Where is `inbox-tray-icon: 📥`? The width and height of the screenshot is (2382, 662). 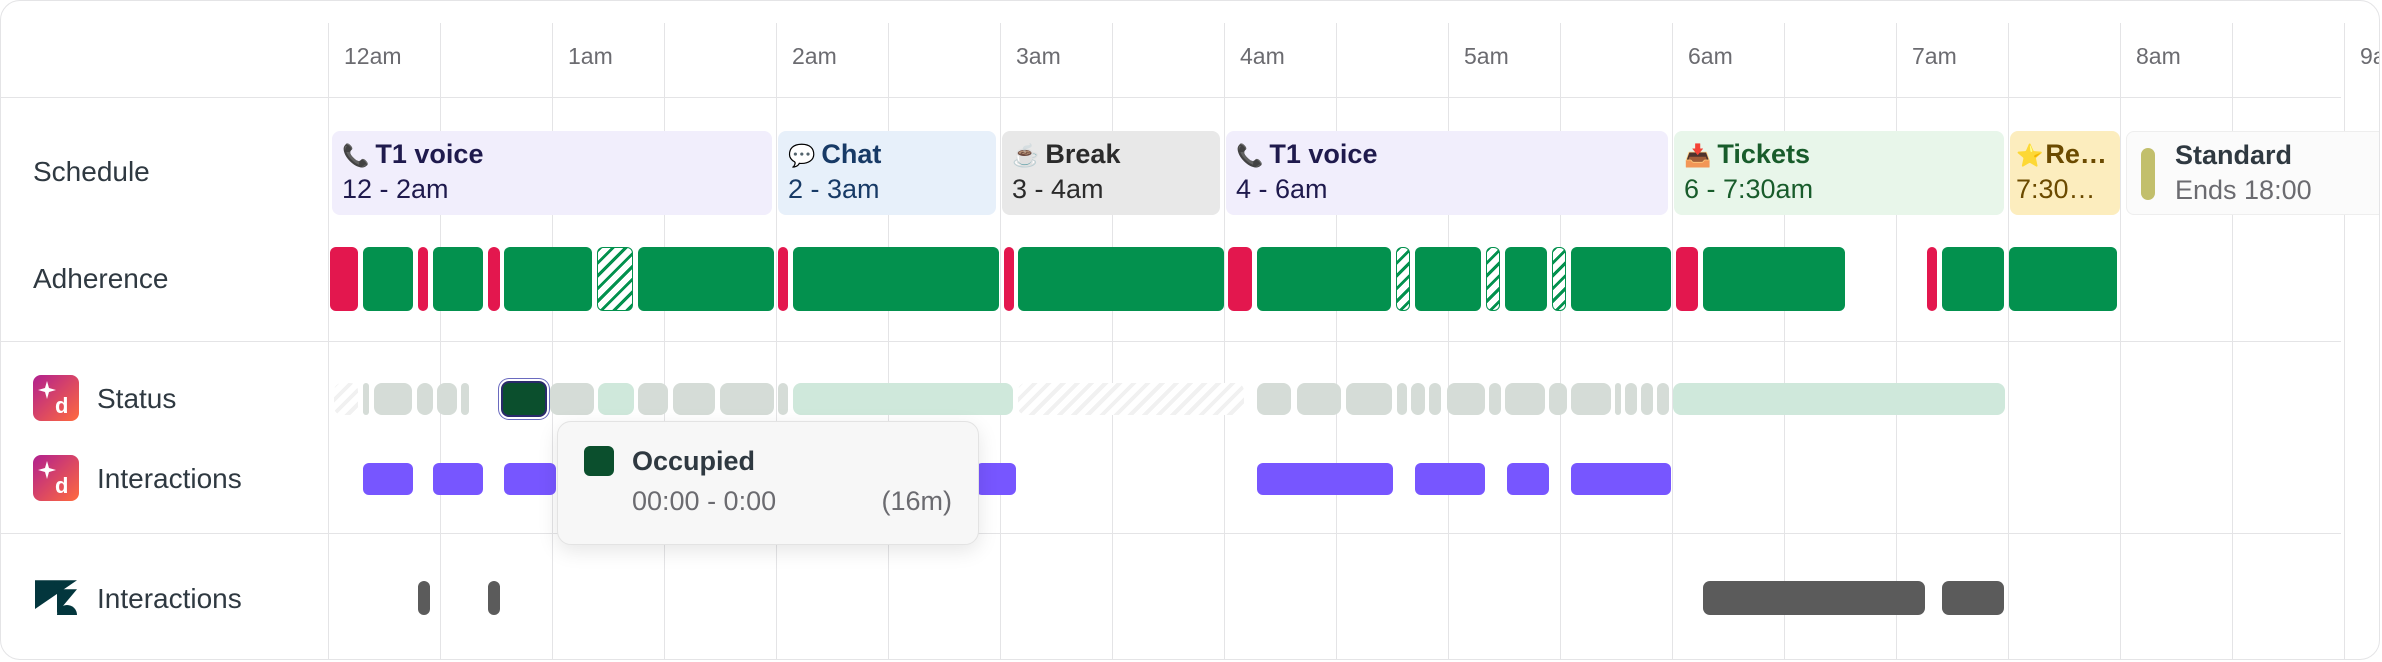 inbox-tray-icon: 📥 is located at coordinates (1698, 155).